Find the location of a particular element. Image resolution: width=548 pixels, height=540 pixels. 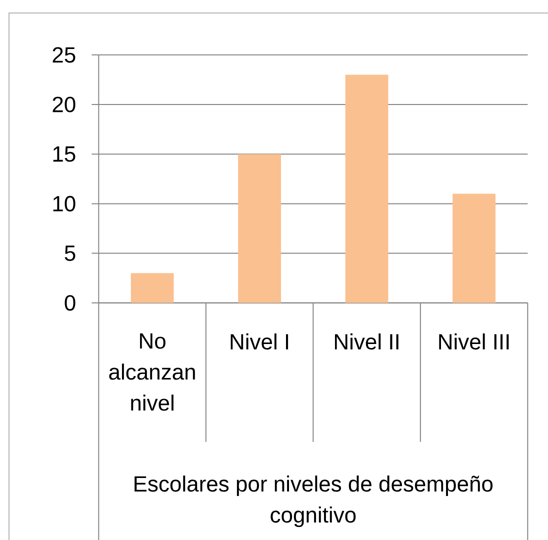

x-tick-label: Nivel I is located at coordinates (259, 341).